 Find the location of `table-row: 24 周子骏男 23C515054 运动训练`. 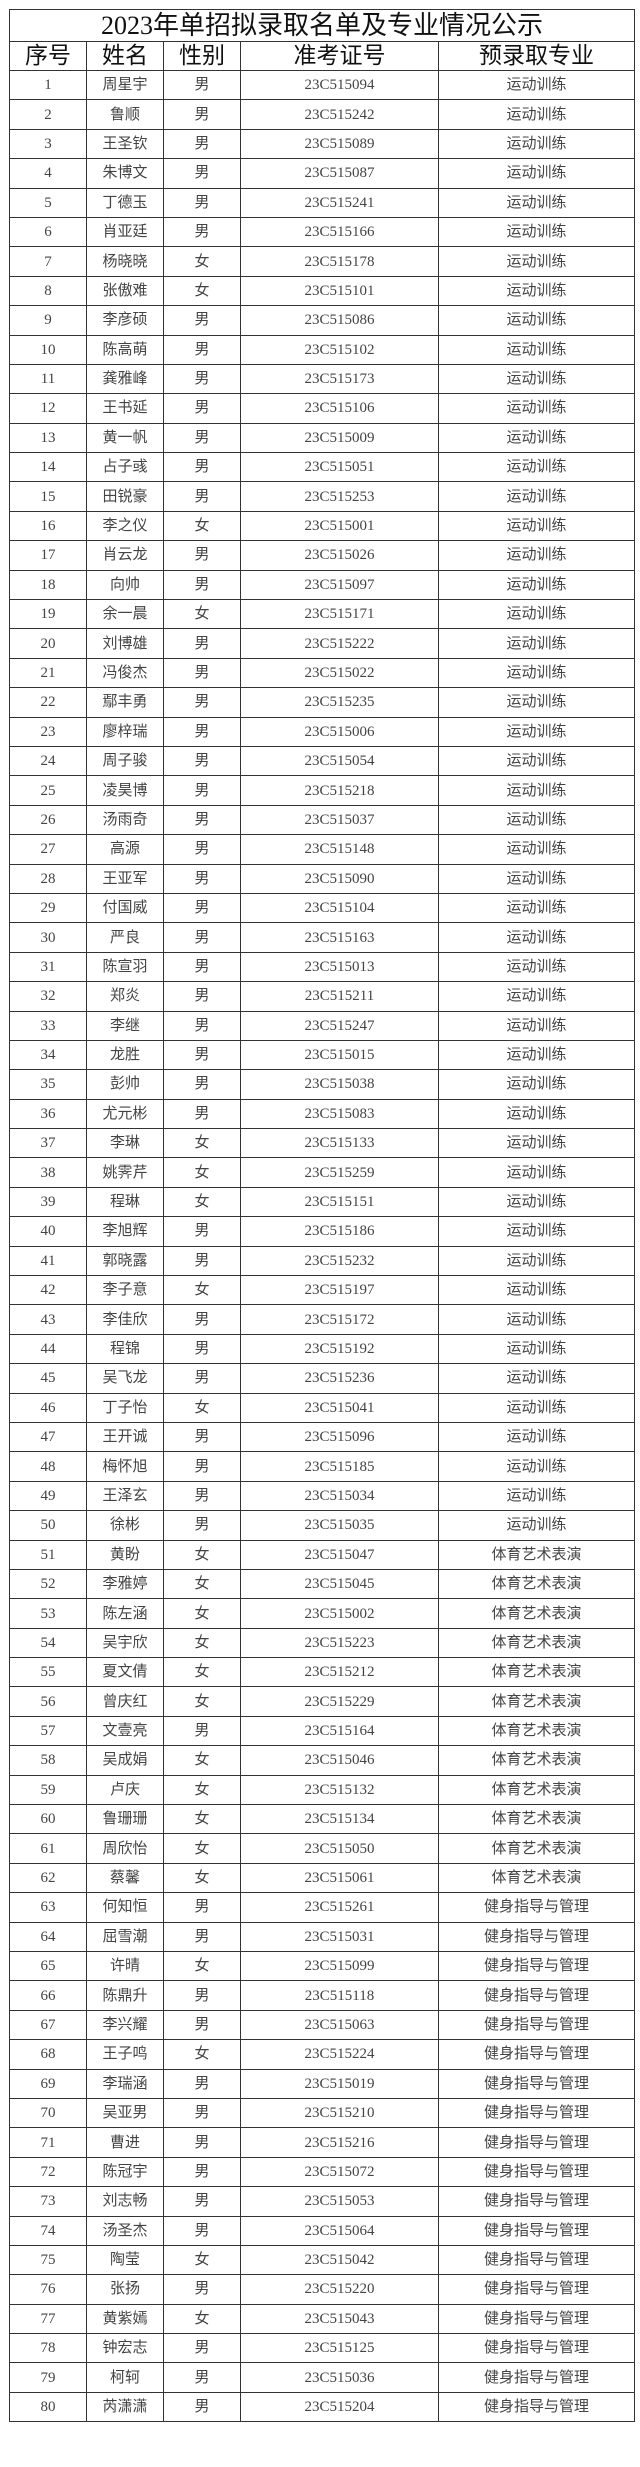

table-row: 24 周子骏男 23C515054 运动训练 is located at coordinates (322, 761).